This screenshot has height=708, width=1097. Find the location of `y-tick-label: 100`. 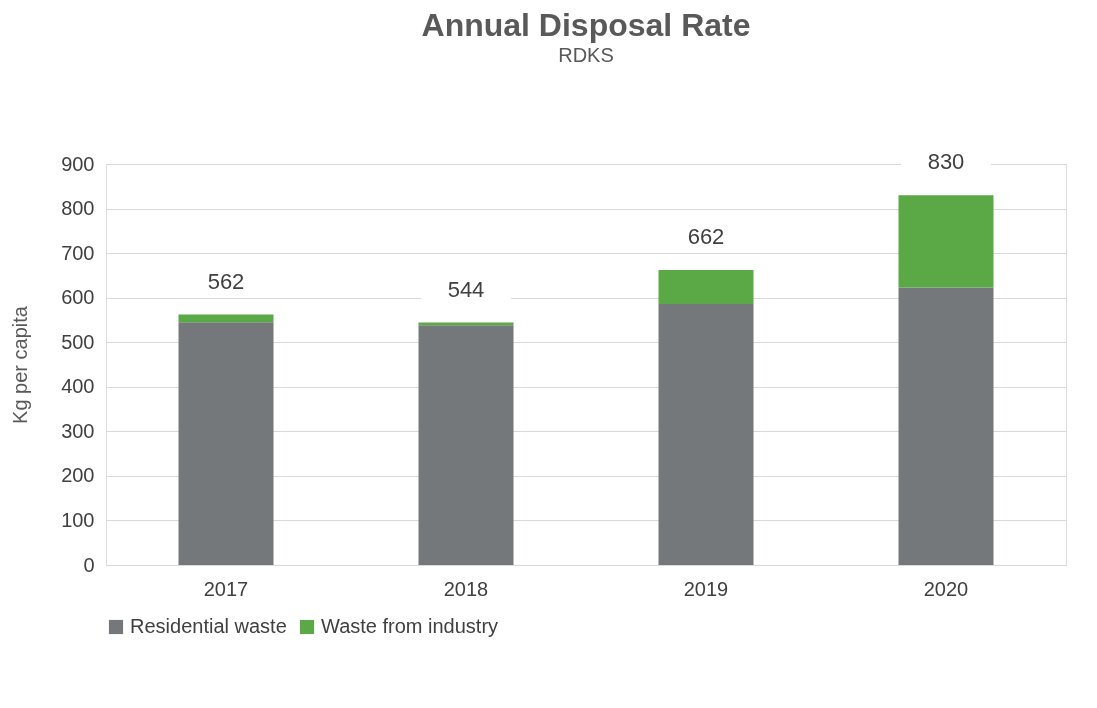

y-tick-label: 100 is located at coordinates (78, 519).